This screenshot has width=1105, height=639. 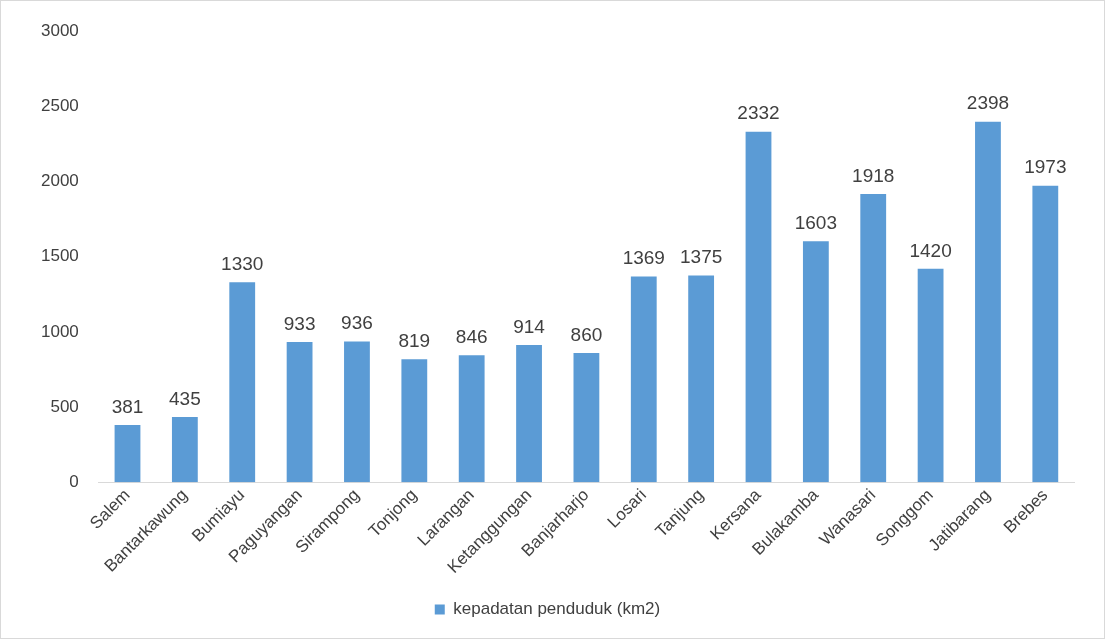 What do you see at coordinates (586, 334) in the screenshot?
I see `data-label: 860` at bounding box center [586, 334].